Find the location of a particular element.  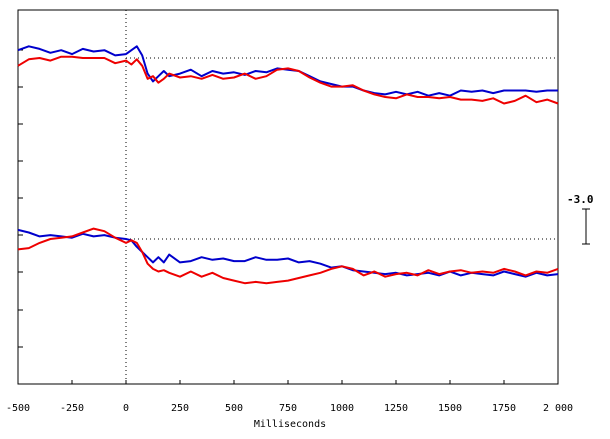

x-tick-label-1: -250 is located at coordinates (72, 408).